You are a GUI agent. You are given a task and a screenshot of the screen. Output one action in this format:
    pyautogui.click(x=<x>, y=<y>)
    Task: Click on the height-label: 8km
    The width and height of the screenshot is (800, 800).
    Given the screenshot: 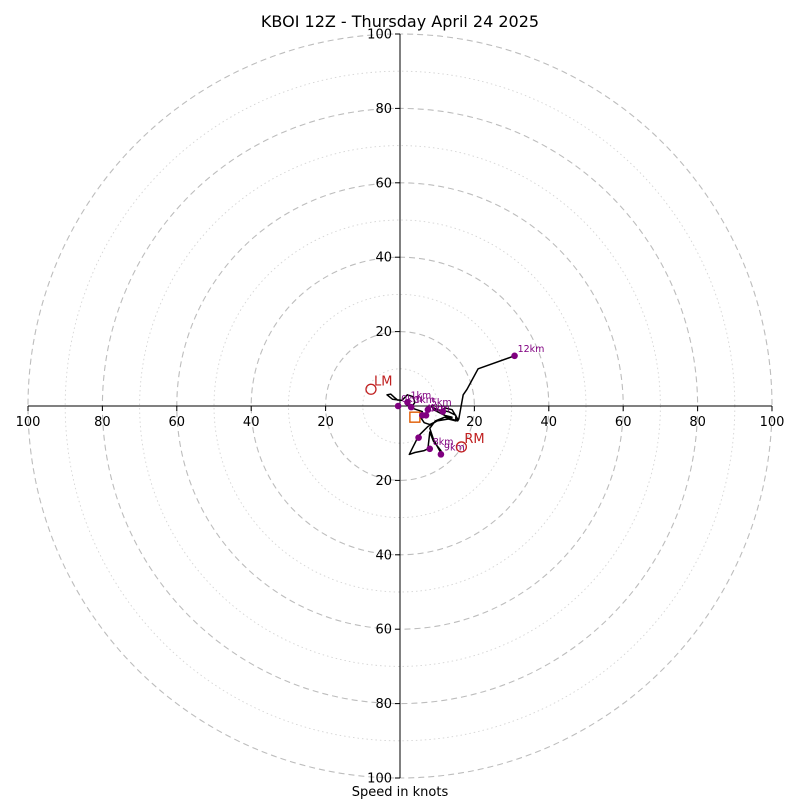 What is the action you would take?
    pyautogui.click(x=443, y=442)
    